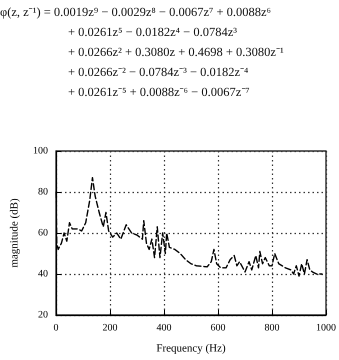  I want to click on x-tick-label: 0, so click(56, 328).